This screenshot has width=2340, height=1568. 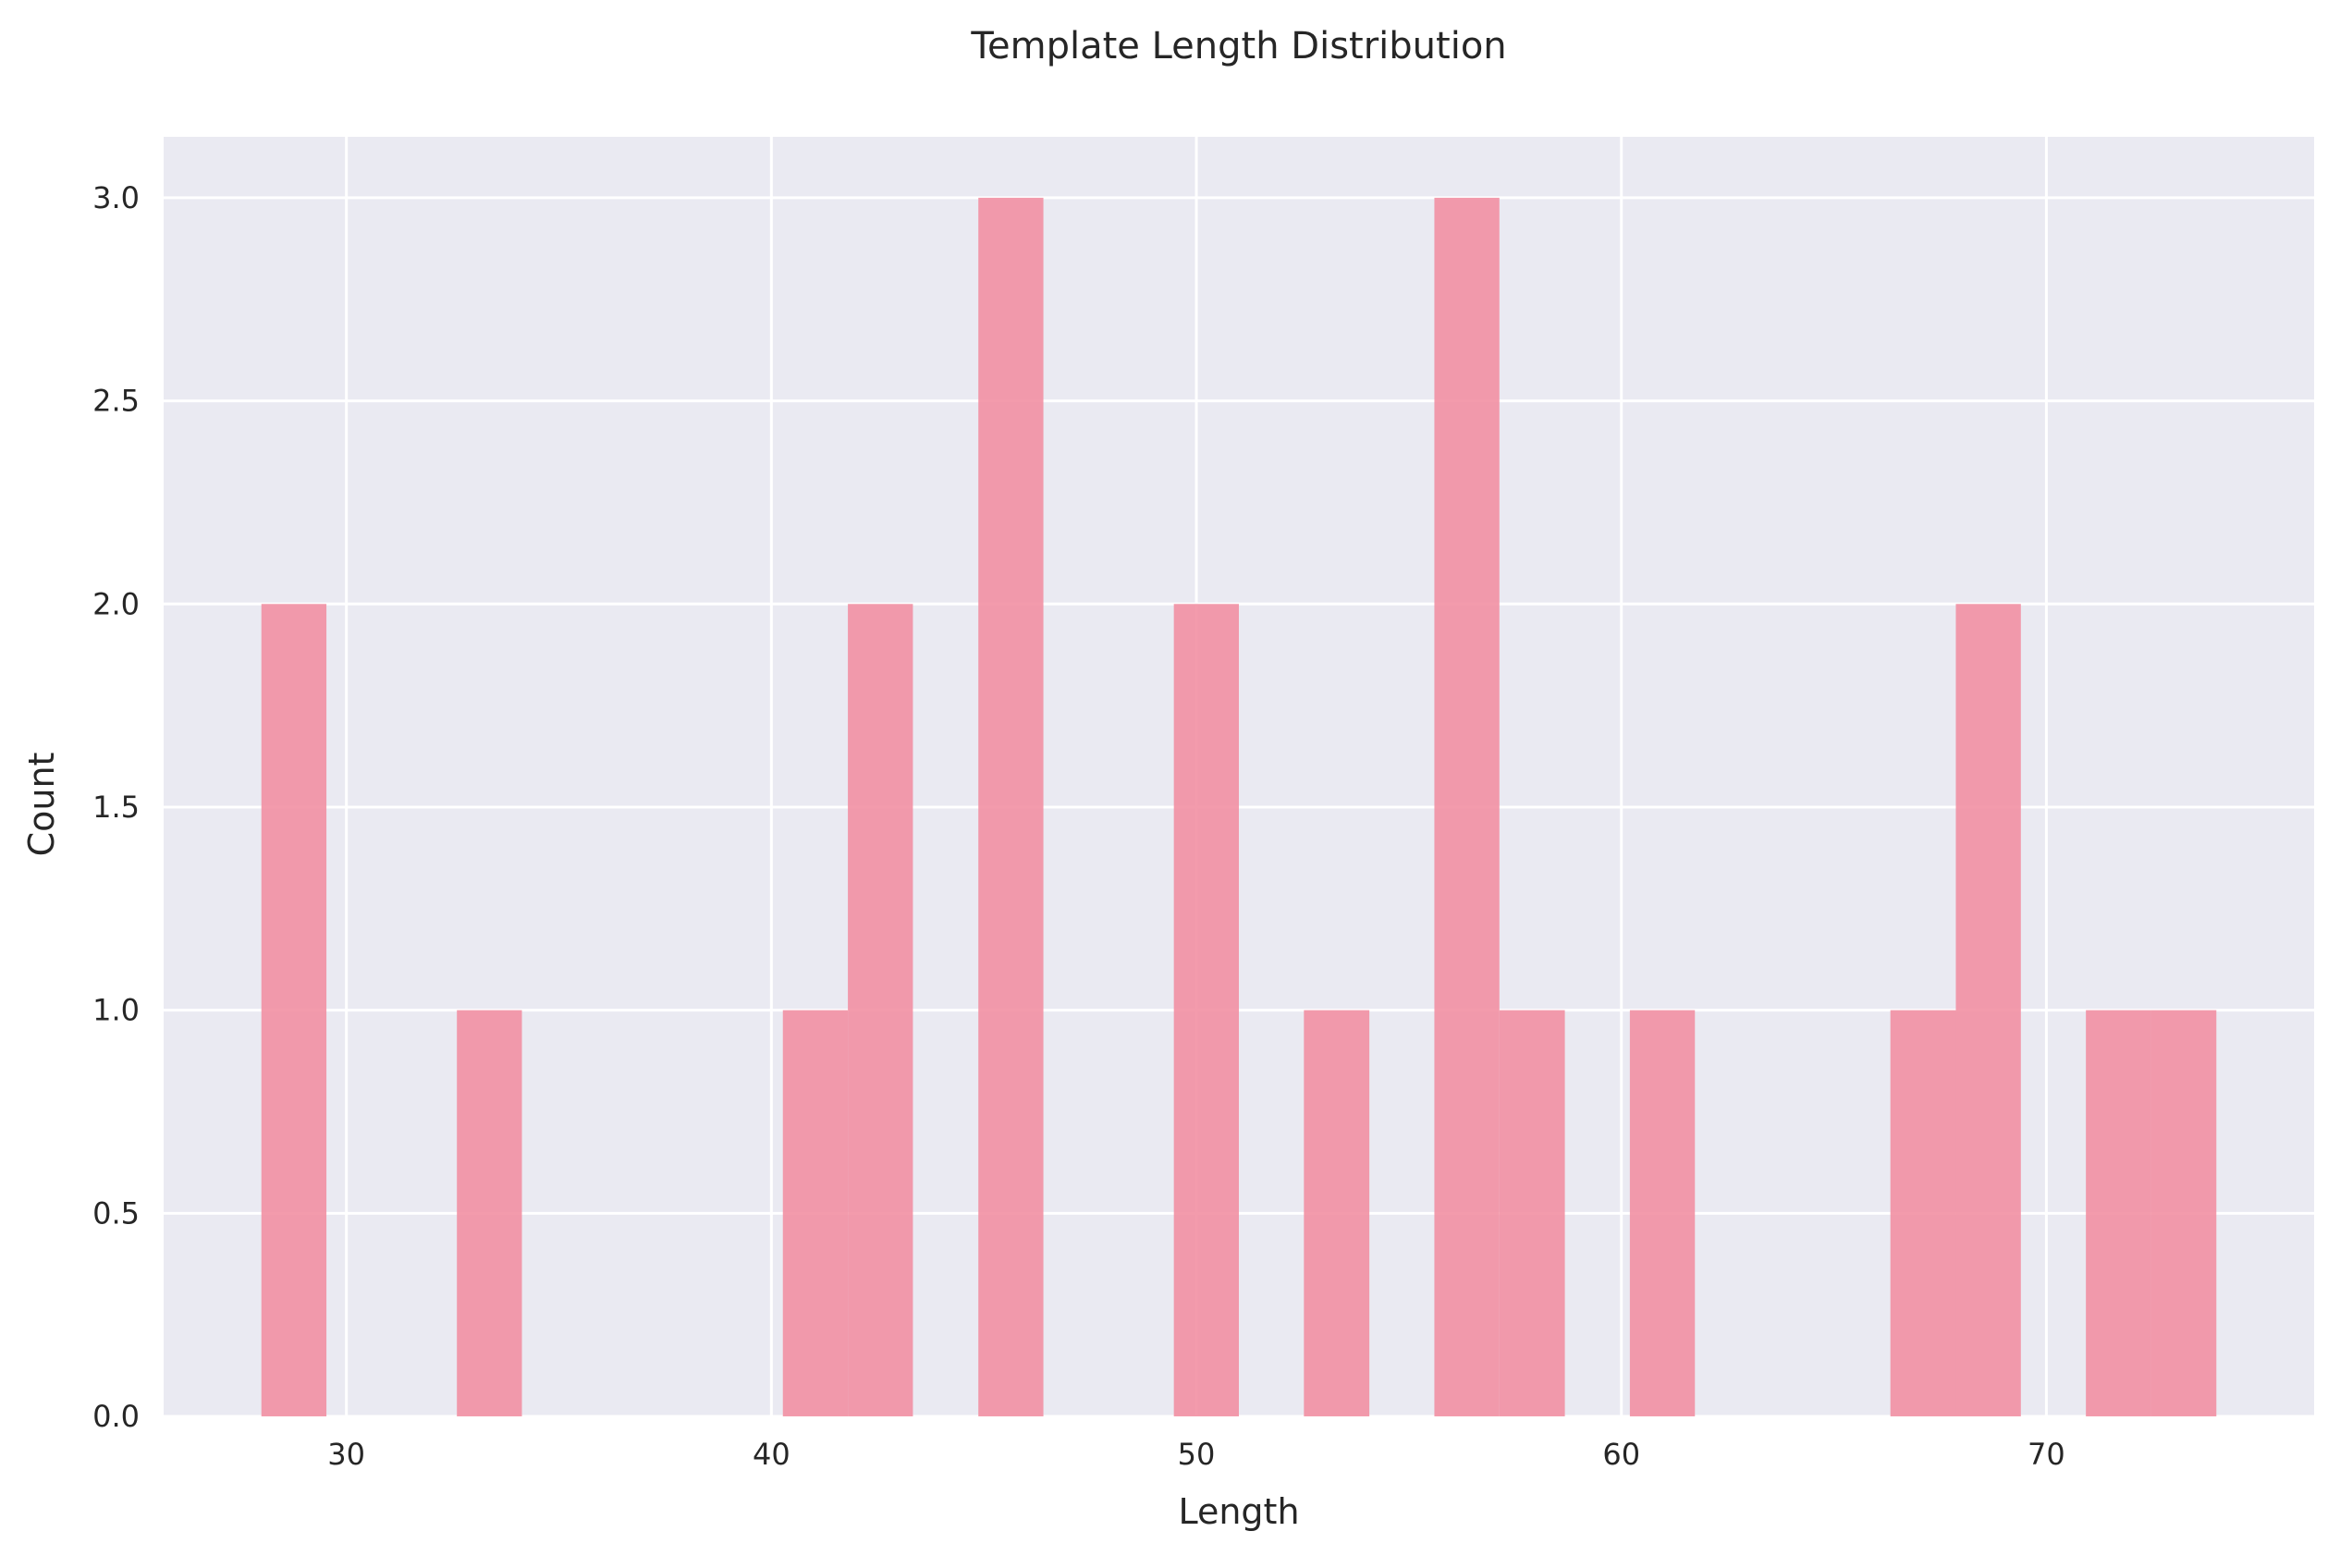 What do you see at coordinates (1621, 1454) in the screenshot?
I see `x-tick-label: 60` at bounding box center [1621, 1454].